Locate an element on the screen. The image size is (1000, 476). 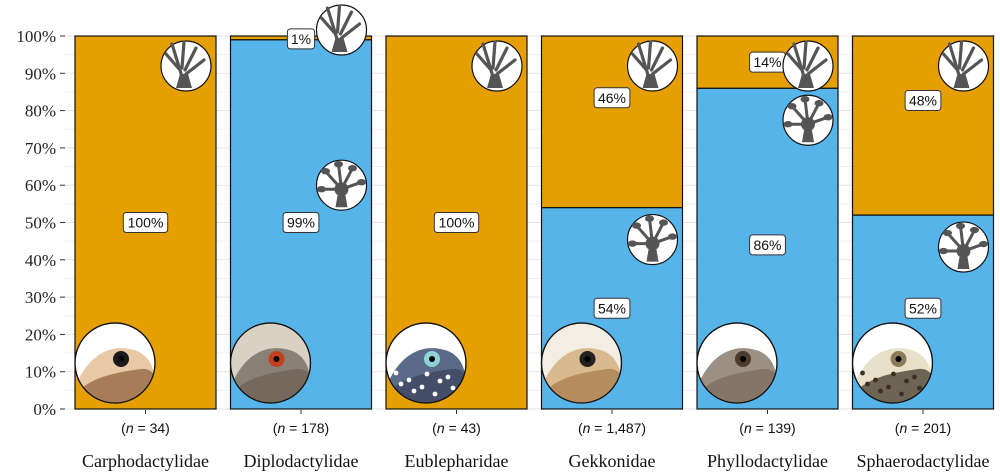
segment-percent-label: 1% is located at coordinates (301, 39).